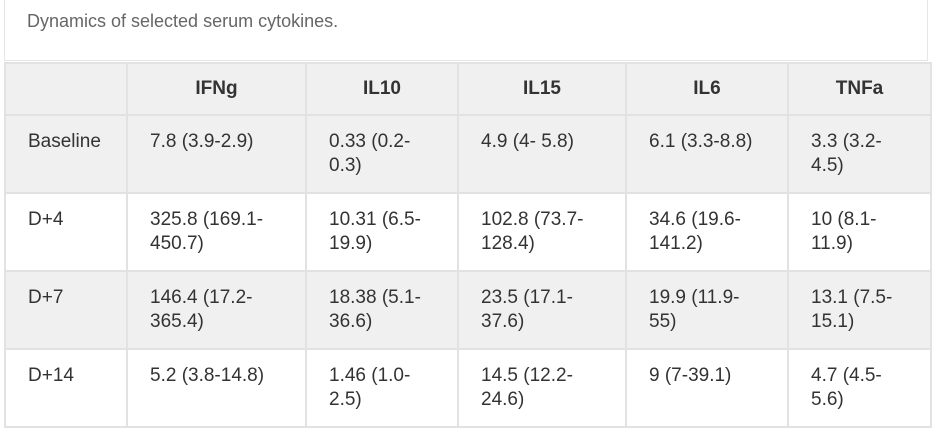 Image resolution: width=934 pixels, height=428 pixels. I want to click on row-label: Baseline, so click(66, 154).